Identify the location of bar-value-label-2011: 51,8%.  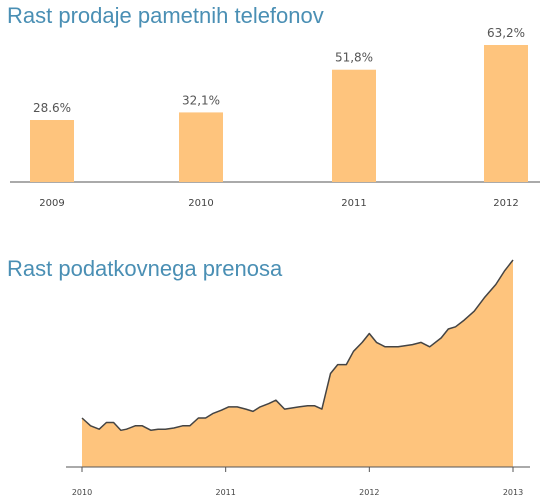
(354, 58).